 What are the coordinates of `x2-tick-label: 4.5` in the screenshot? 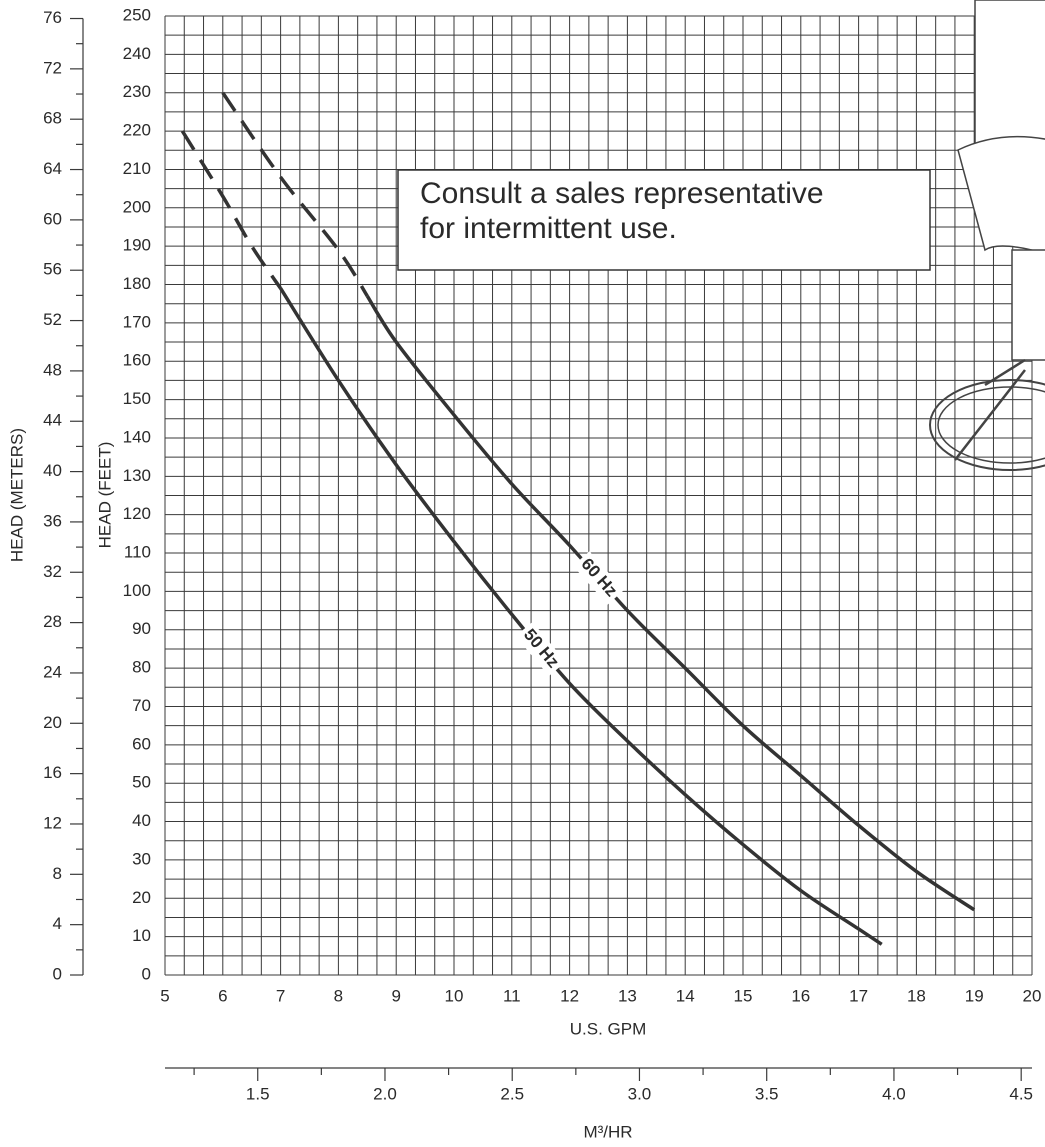 It's located at (1021, 1093).